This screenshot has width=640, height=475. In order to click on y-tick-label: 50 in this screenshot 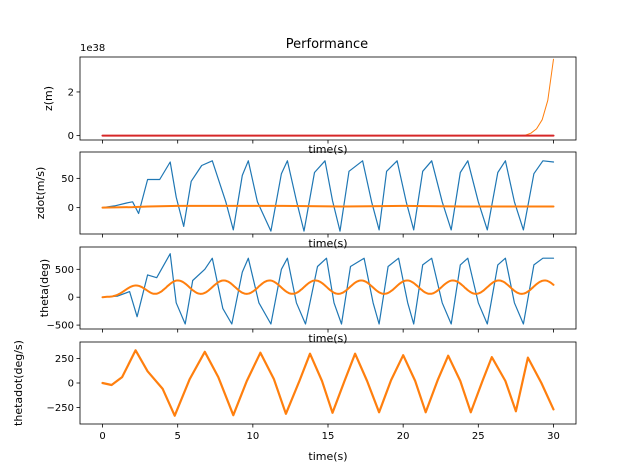, I will do `click(67, 179)`.